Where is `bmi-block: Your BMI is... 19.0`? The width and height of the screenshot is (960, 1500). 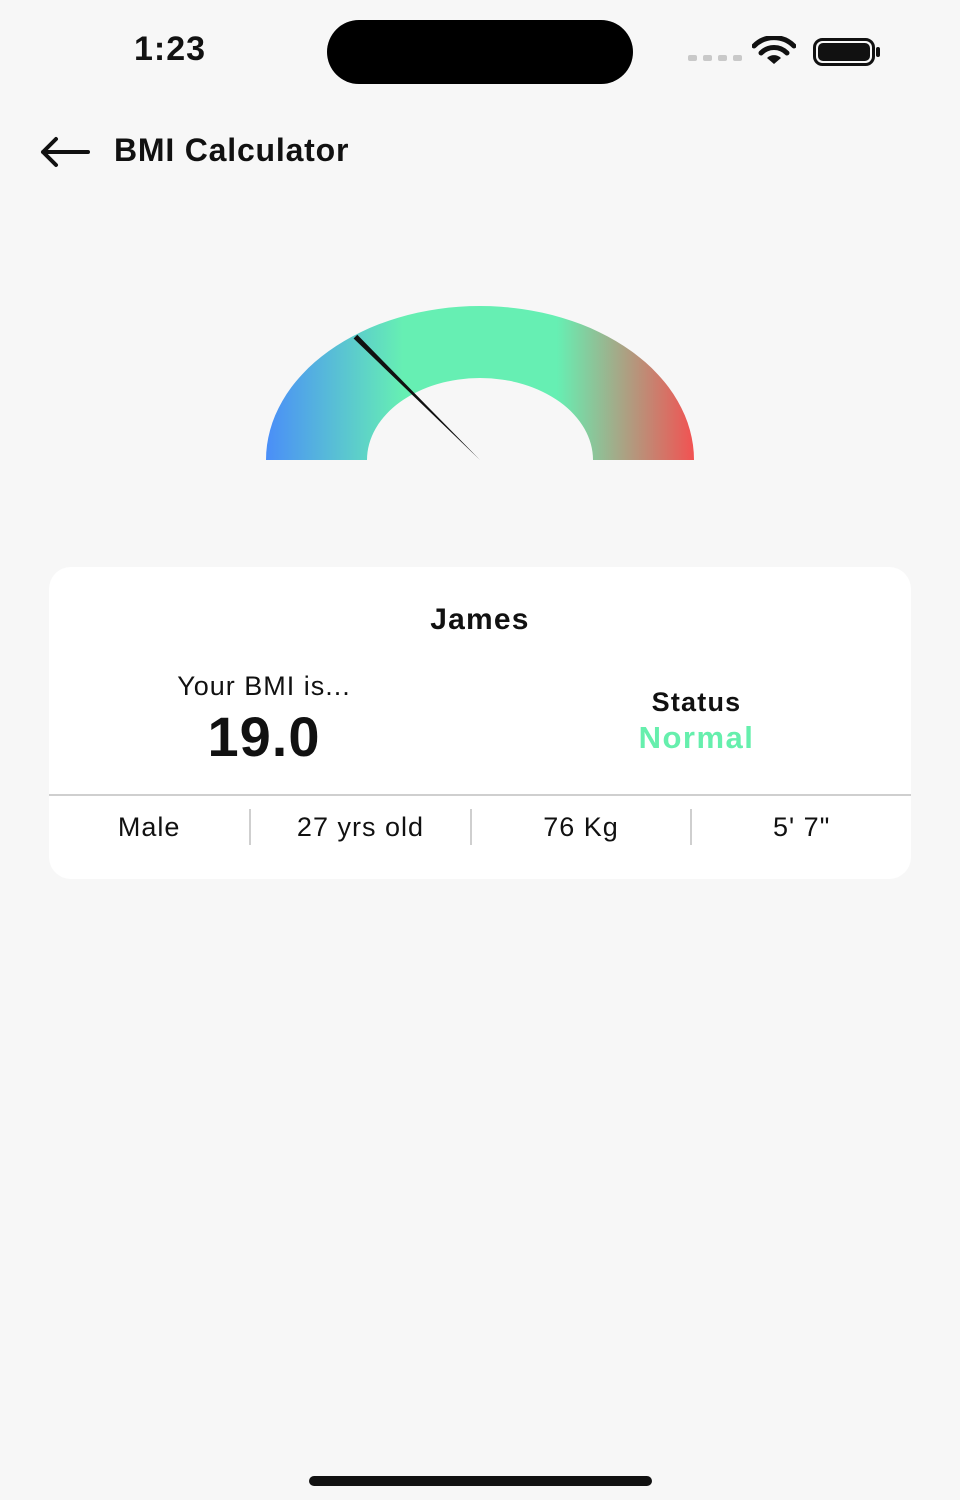
bmi-block: Your BMI is... 19.0 is located at coordinates (264, 719).